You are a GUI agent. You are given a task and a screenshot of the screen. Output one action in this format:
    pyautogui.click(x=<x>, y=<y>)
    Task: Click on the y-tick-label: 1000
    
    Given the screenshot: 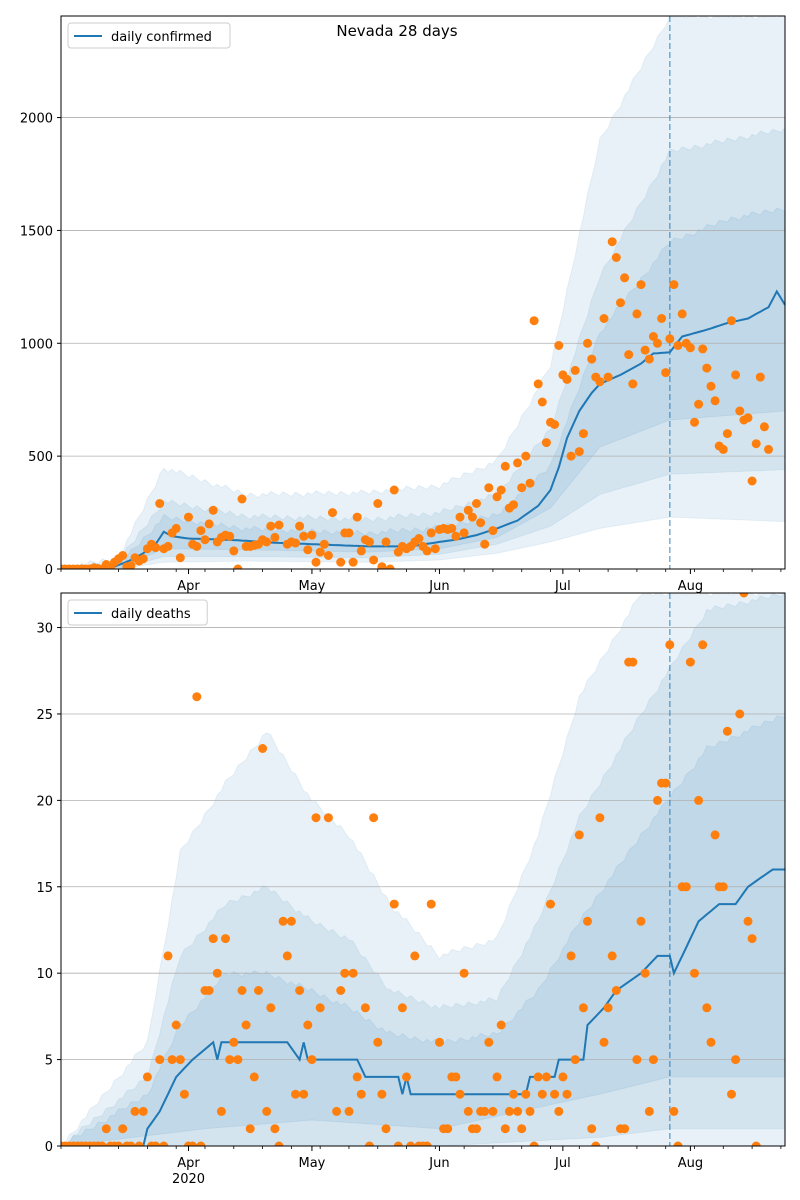 What is the action you would take?
    pyautogui.click(x=36, y=344)
    